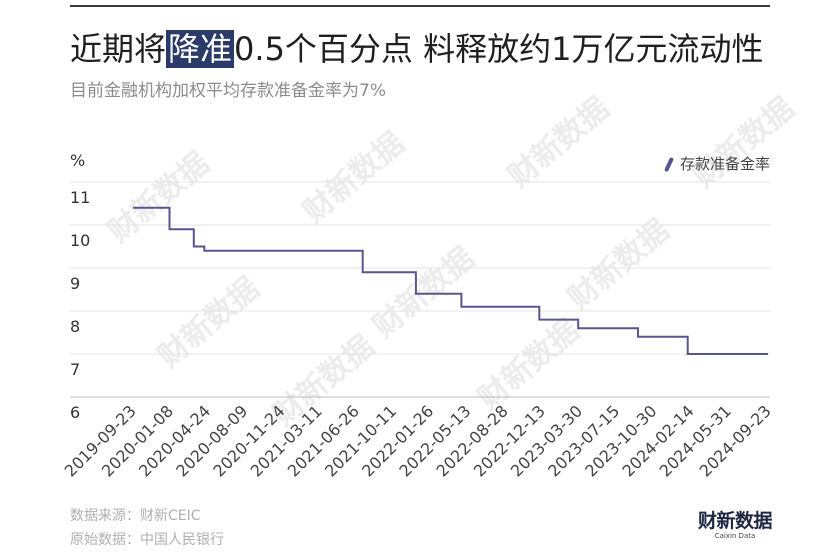  I want to click on legend: 存款准备金率, so click(717, 164).